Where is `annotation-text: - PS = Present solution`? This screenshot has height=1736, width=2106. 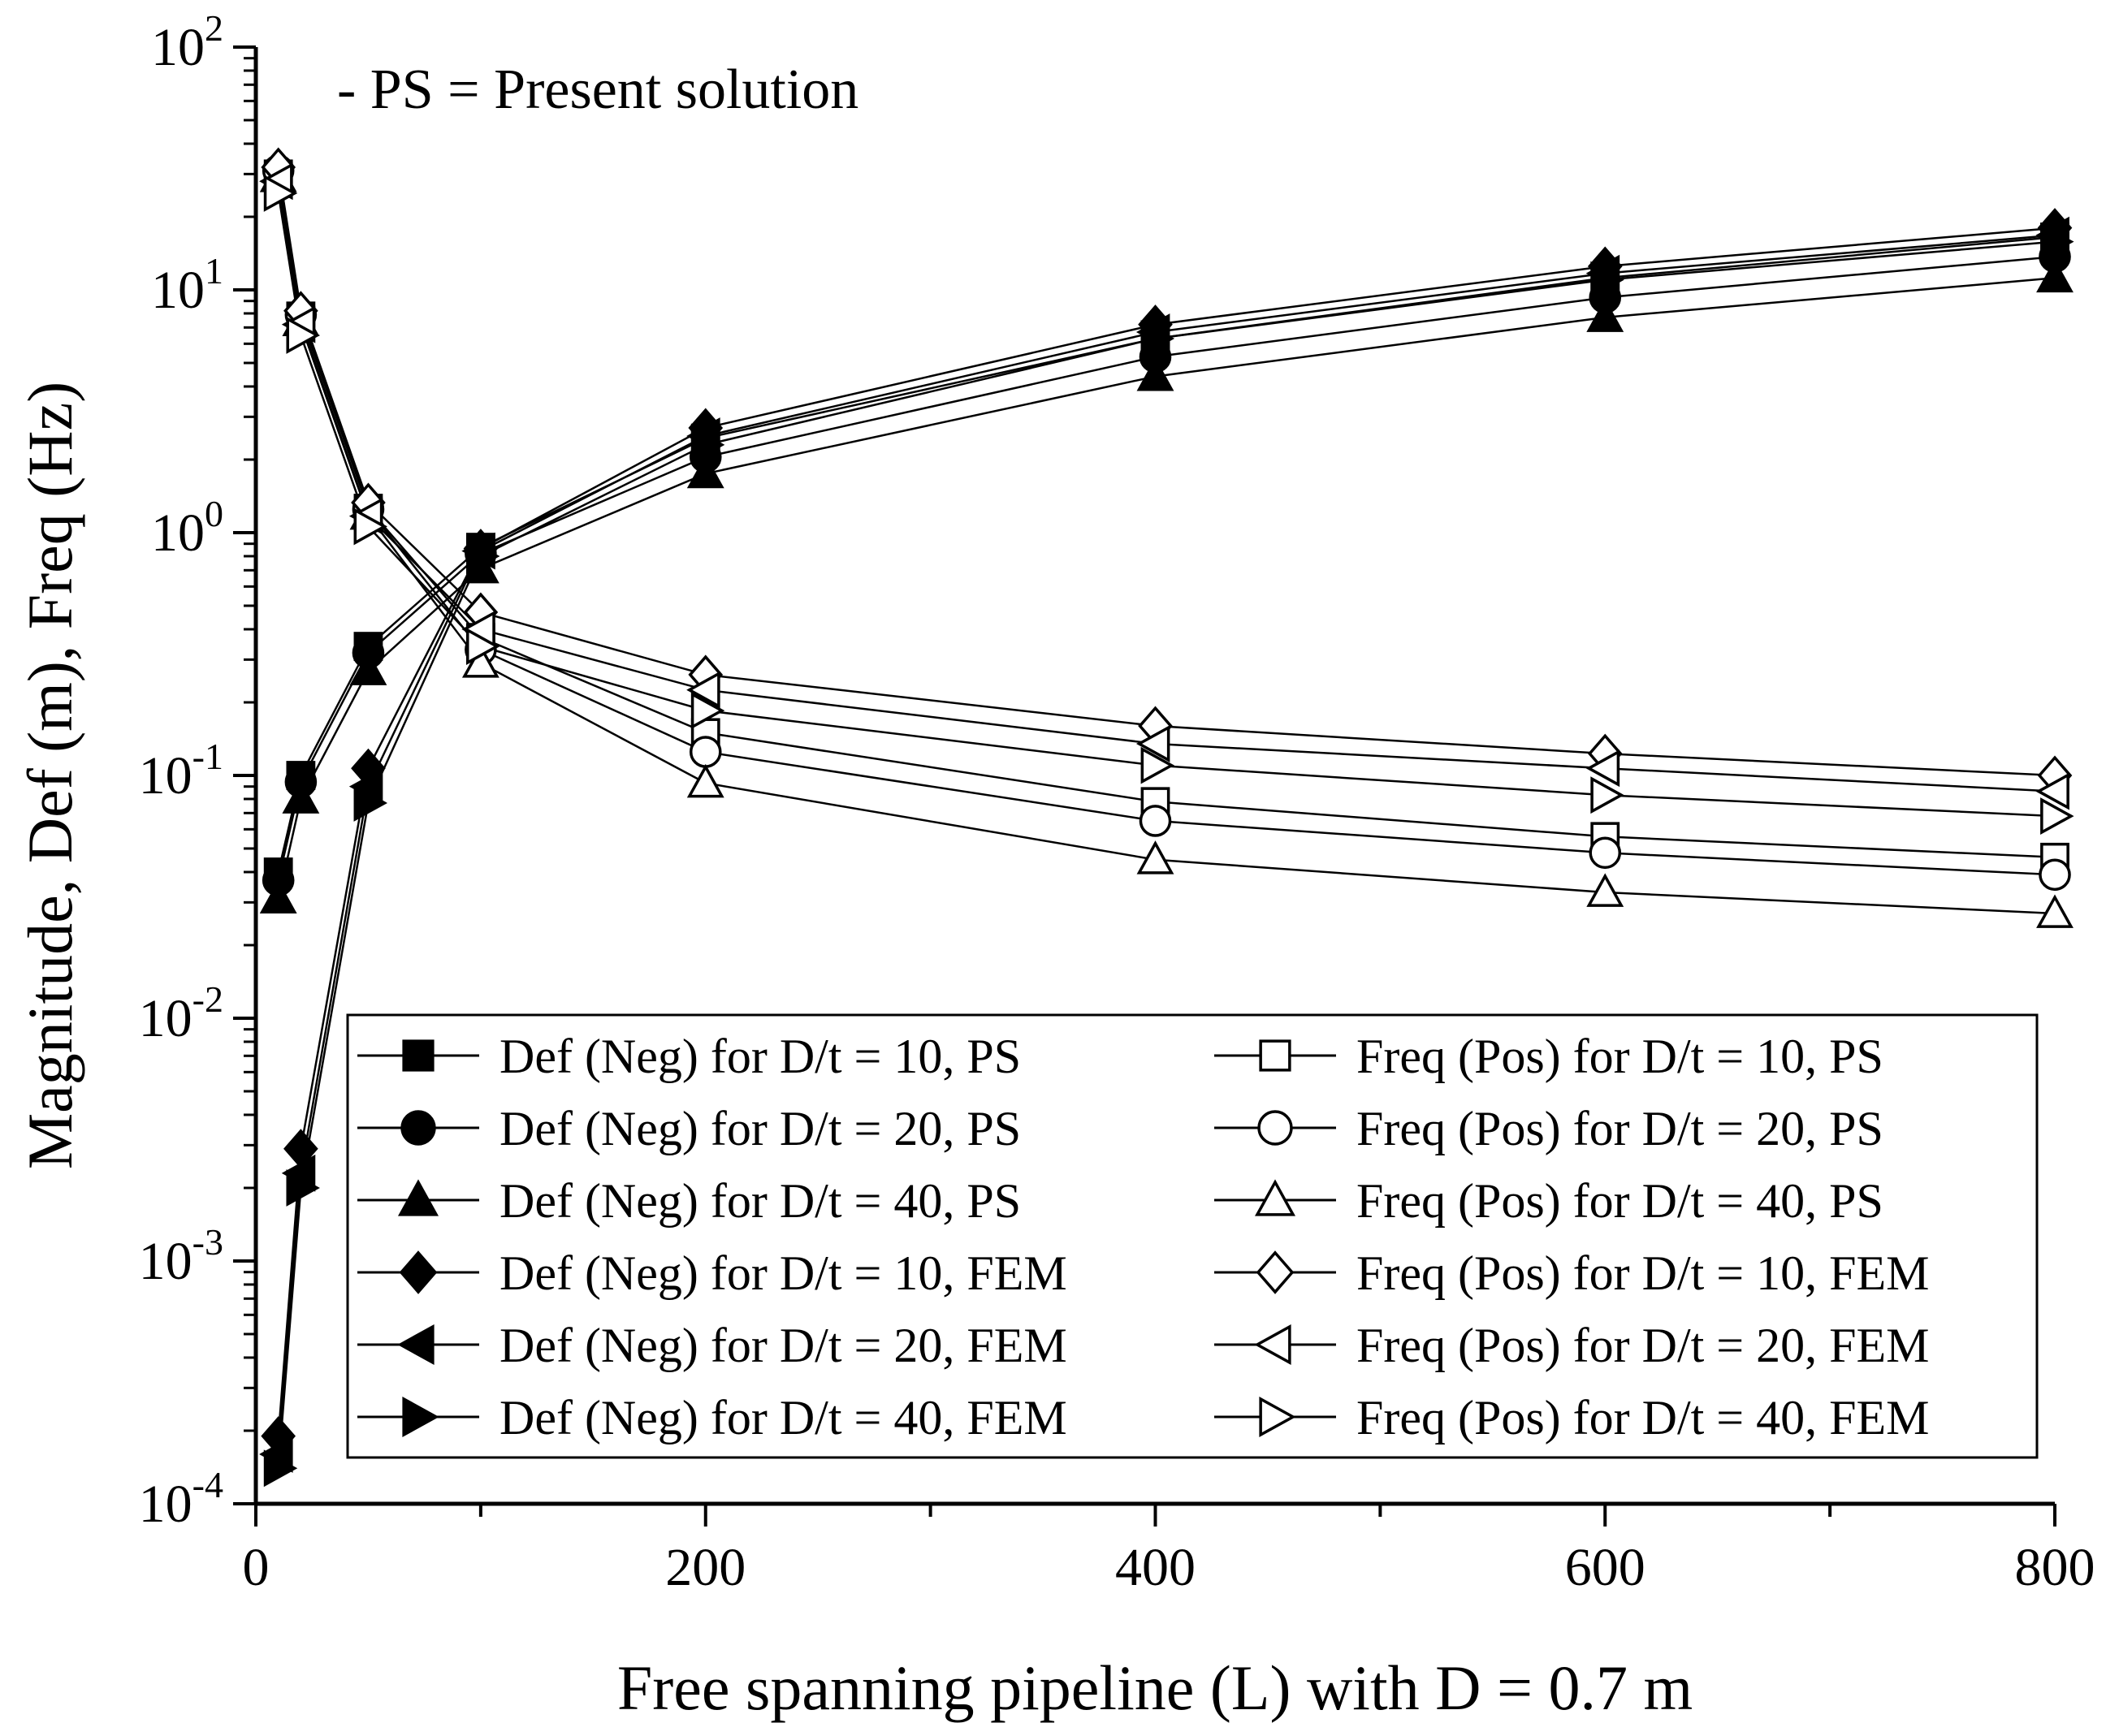 annotation-text: - PS = Present solution is located at coordinates (597, 89).